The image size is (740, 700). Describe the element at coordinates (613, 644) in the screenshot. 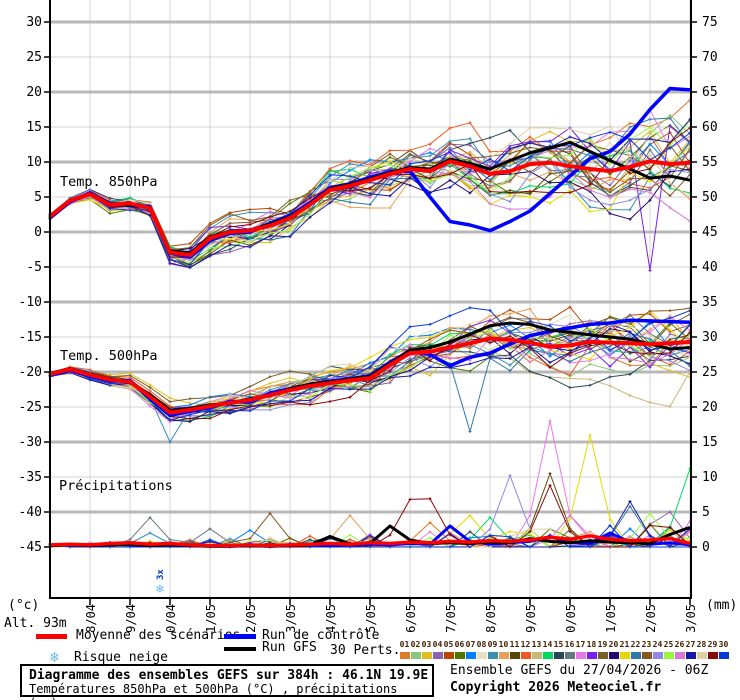

I see `perturbation-number: 20` at that location.